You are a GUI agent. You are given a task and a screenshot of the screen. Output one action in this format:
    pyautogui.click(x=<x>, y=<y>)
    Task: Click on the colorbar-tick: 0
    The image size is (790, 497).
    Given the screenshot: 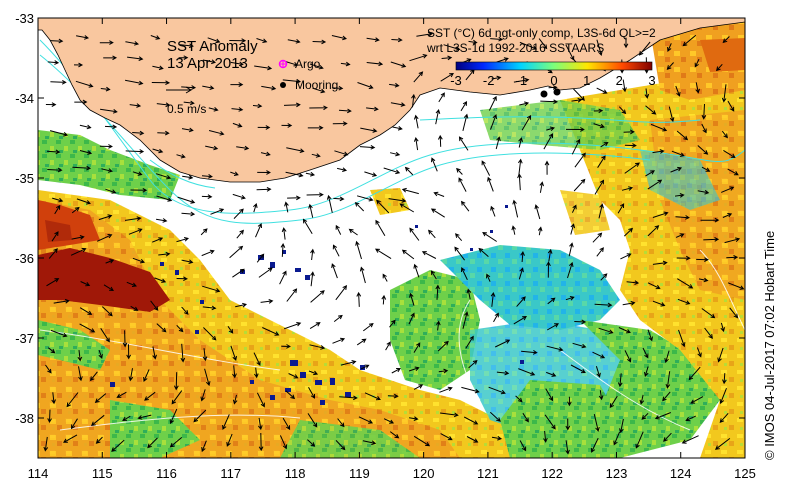 What is the action you would take?
    pyautogui.click(x=554, y=80)
    